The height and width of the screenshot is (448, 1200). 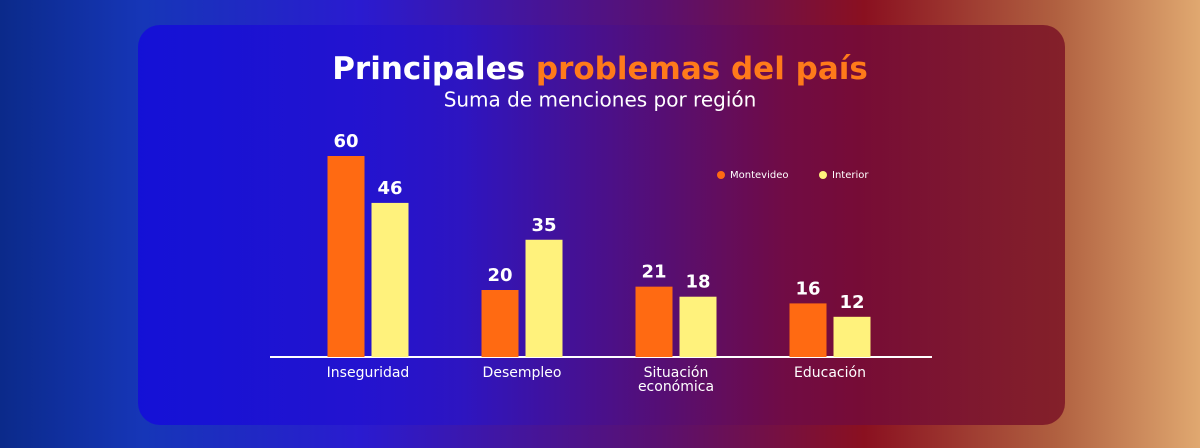 What do you see at coordinates (389, 188) in the screenshot?
I see `value-label: 46` at bounding box center [389, 188].